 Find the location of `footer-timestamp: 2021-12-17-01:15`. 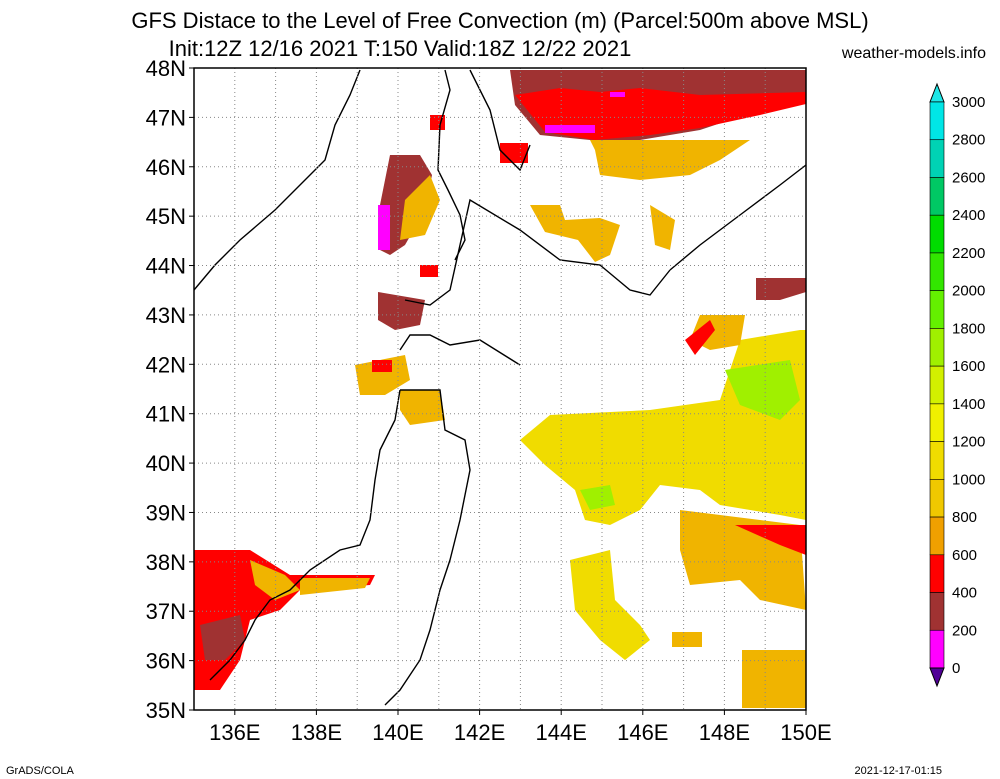

footer-timestamp: 2021-12-17-01:15 is located at coordinates (898, 771).